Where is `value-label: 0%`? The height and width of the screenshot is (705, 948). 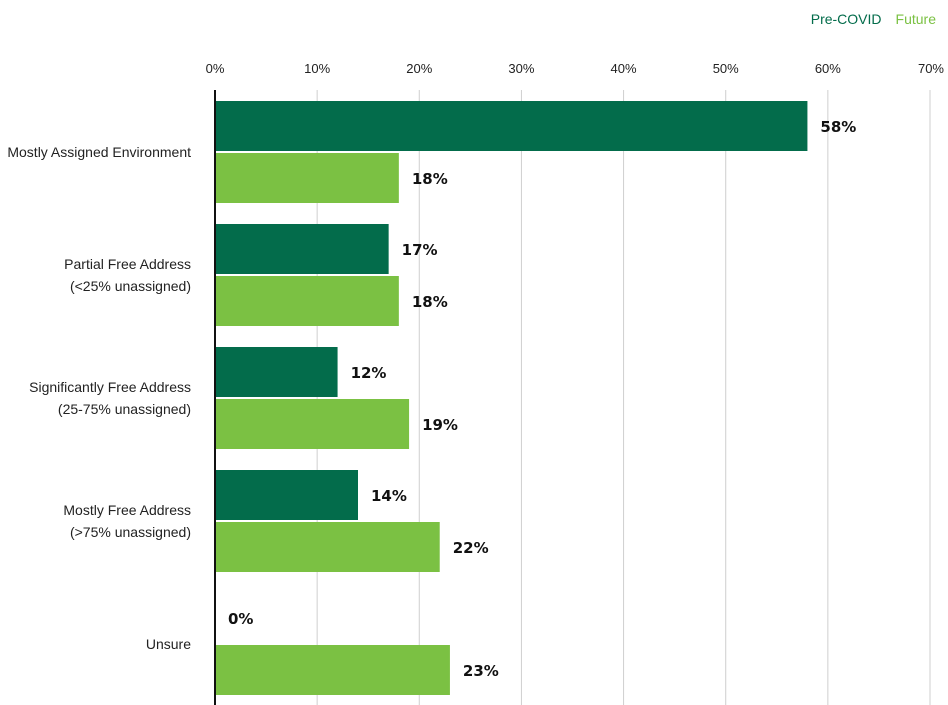
value-label: 0% is located at coordinates (240, 619).